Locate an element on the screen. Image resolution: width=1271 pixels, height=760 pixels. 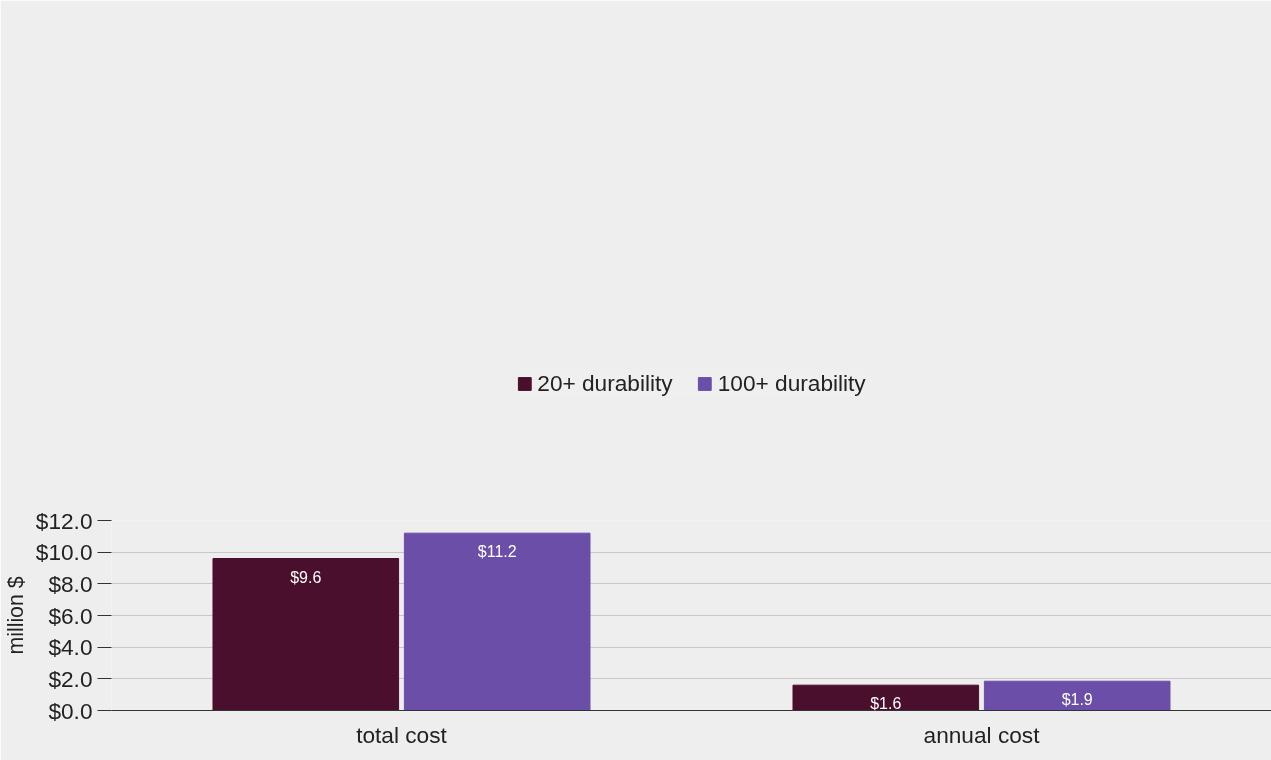
data-label: $1.6 is located at coordinates (886, 704).